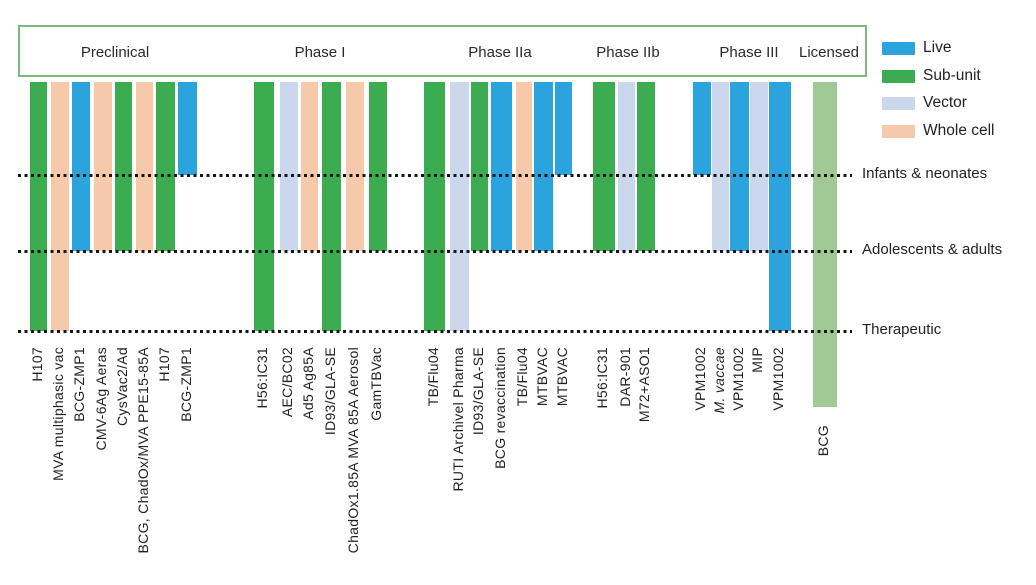 This screenshot has height=585, width=1036. I want to click on bar-label: MIP, so click(757, 360).